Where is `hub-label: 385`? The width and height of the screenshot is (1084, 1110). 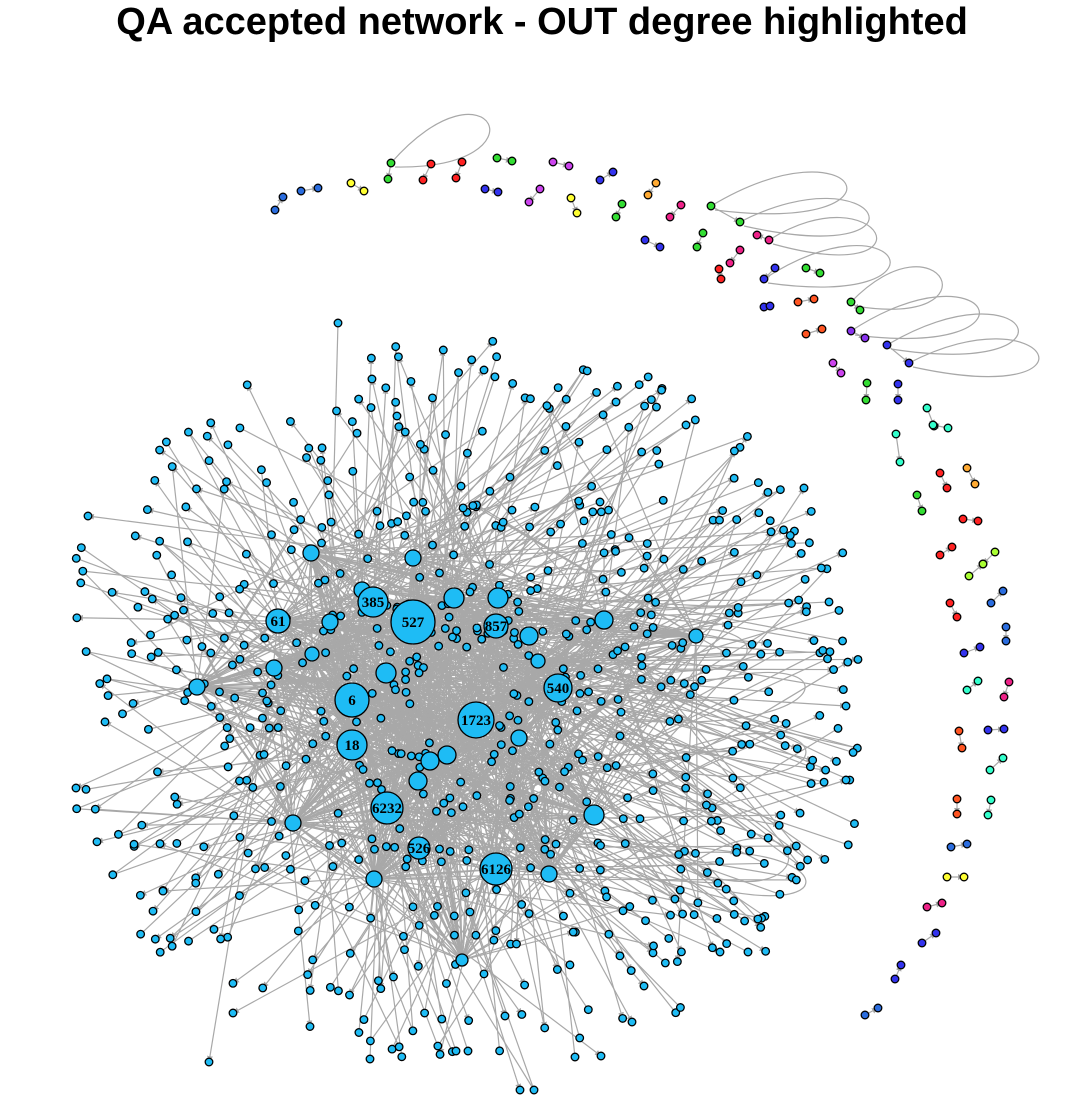
hub-label: 385 is located at coordinates (373, 603).